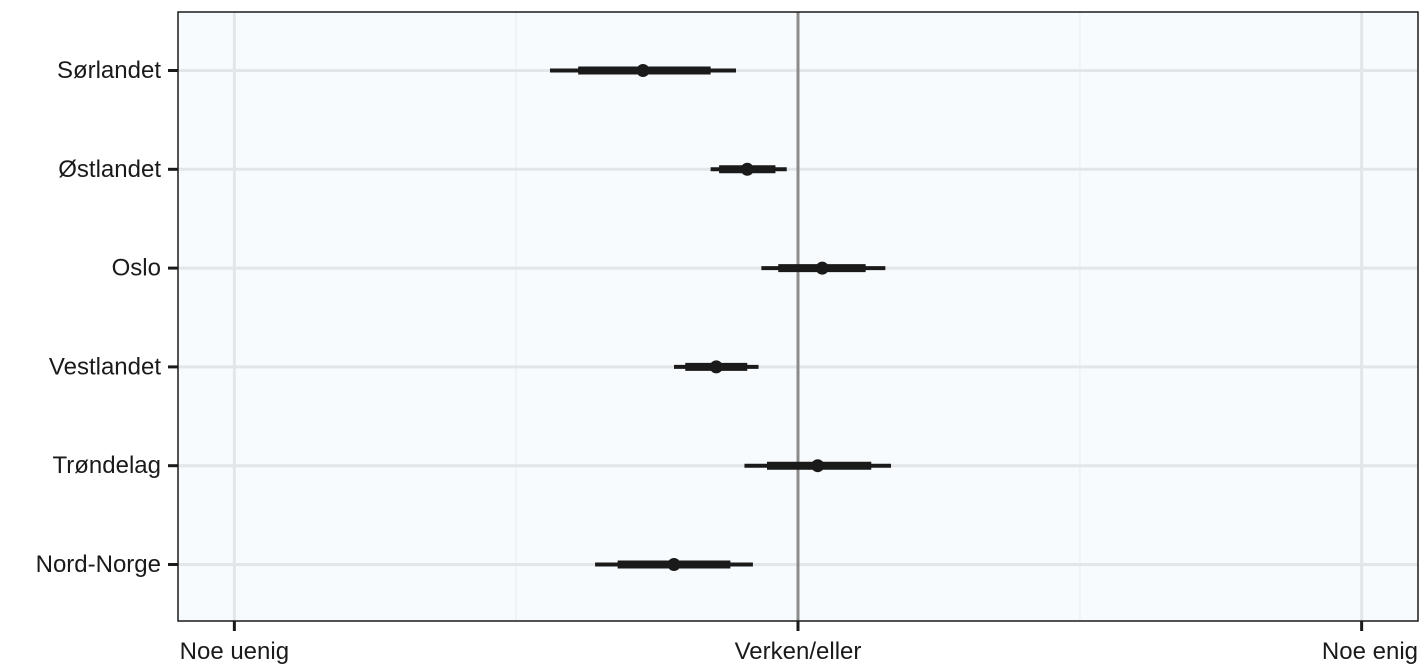 This screenshot has height=667, width=1425. Describe the element at coordinates (107, 465) in the screenshot. I see `y-tick-label: Trøndelag` at that location.